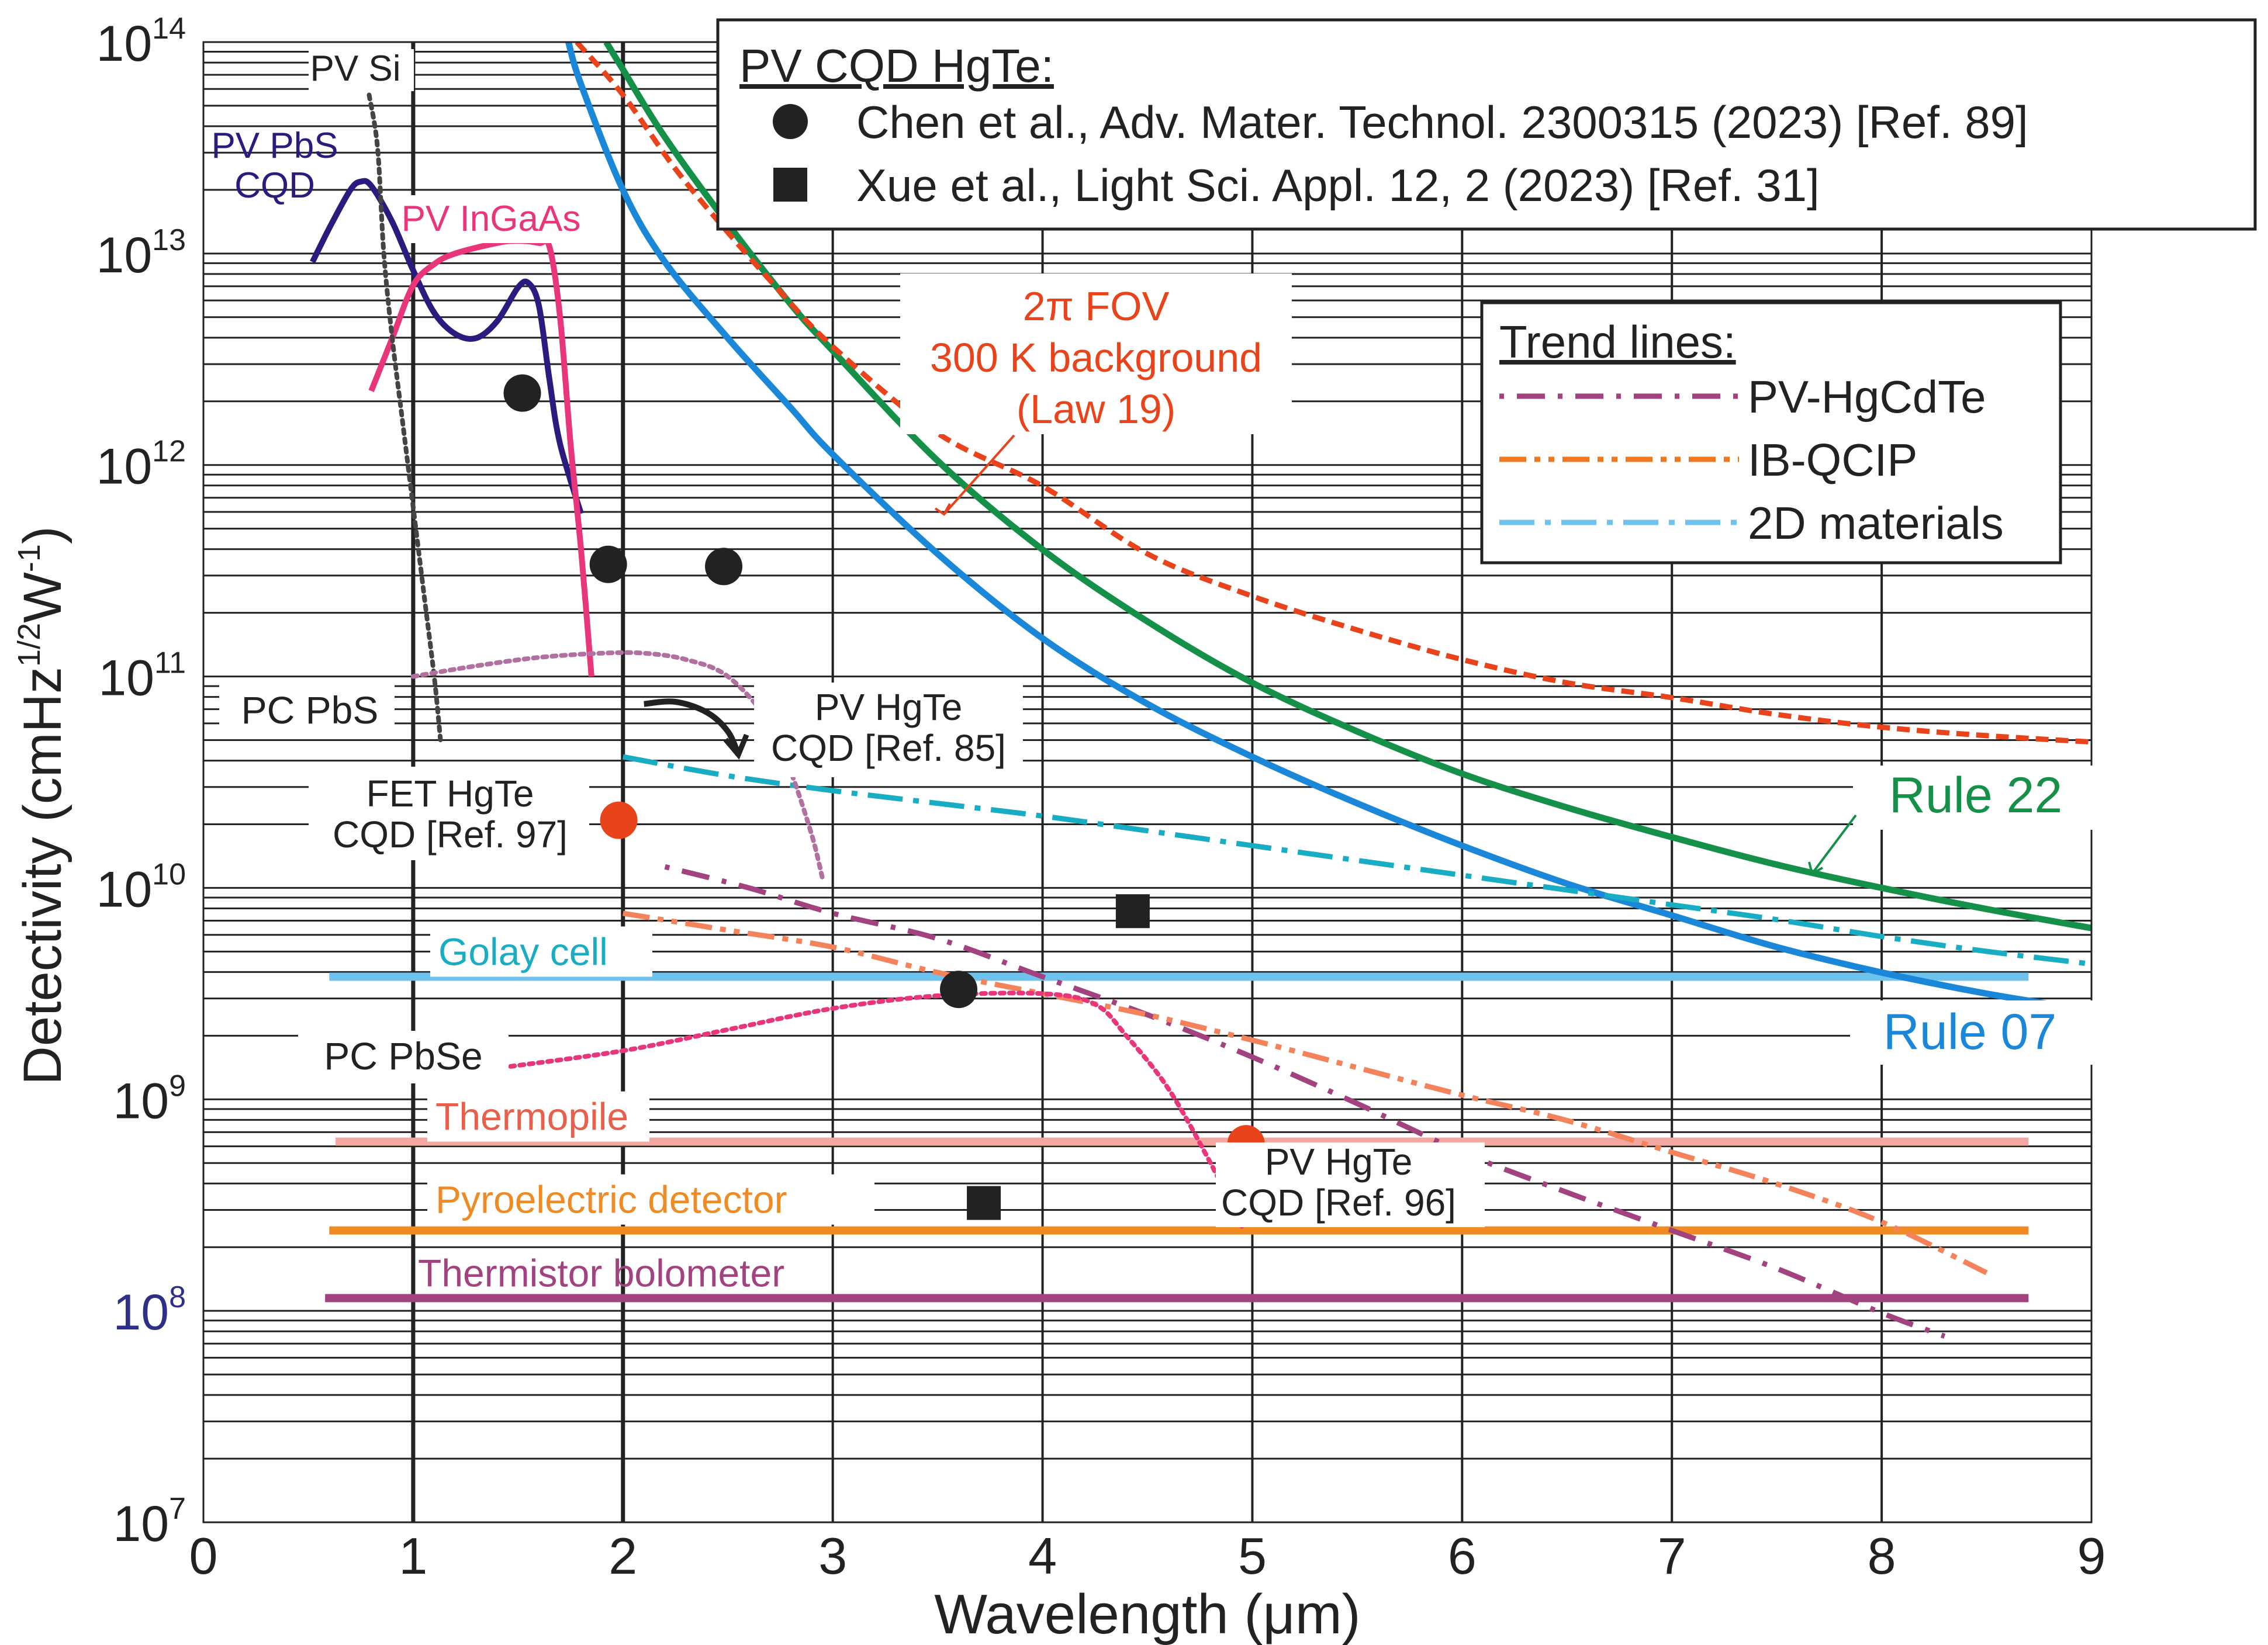 This screenshot has width=2268, height=1645. Describe the element at coordinates (617, 765) in the screenshot. I see `series-pc-pbs` at that location.